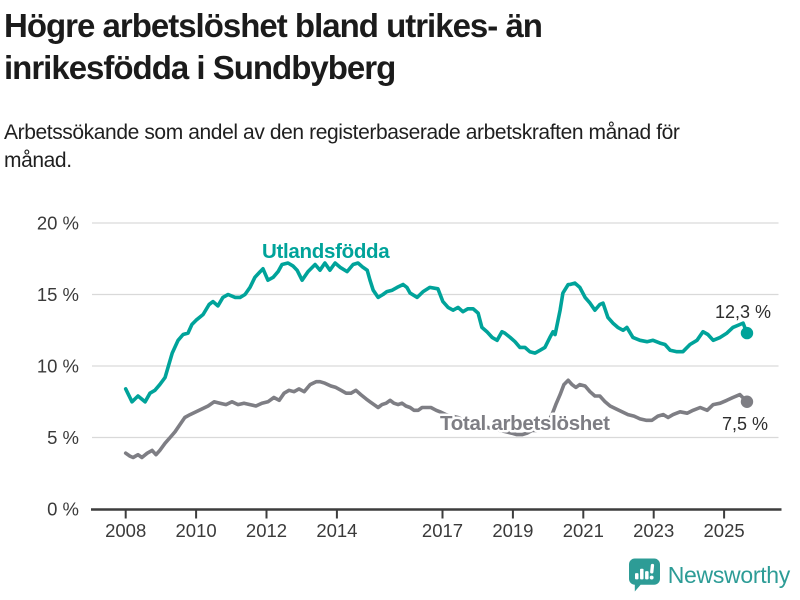 The height and width of the screenshot is (600, 800). Describe the element at coordinates (653, 530) in the screenshot. I see `x-tick-label-2023: 2023` at that location.